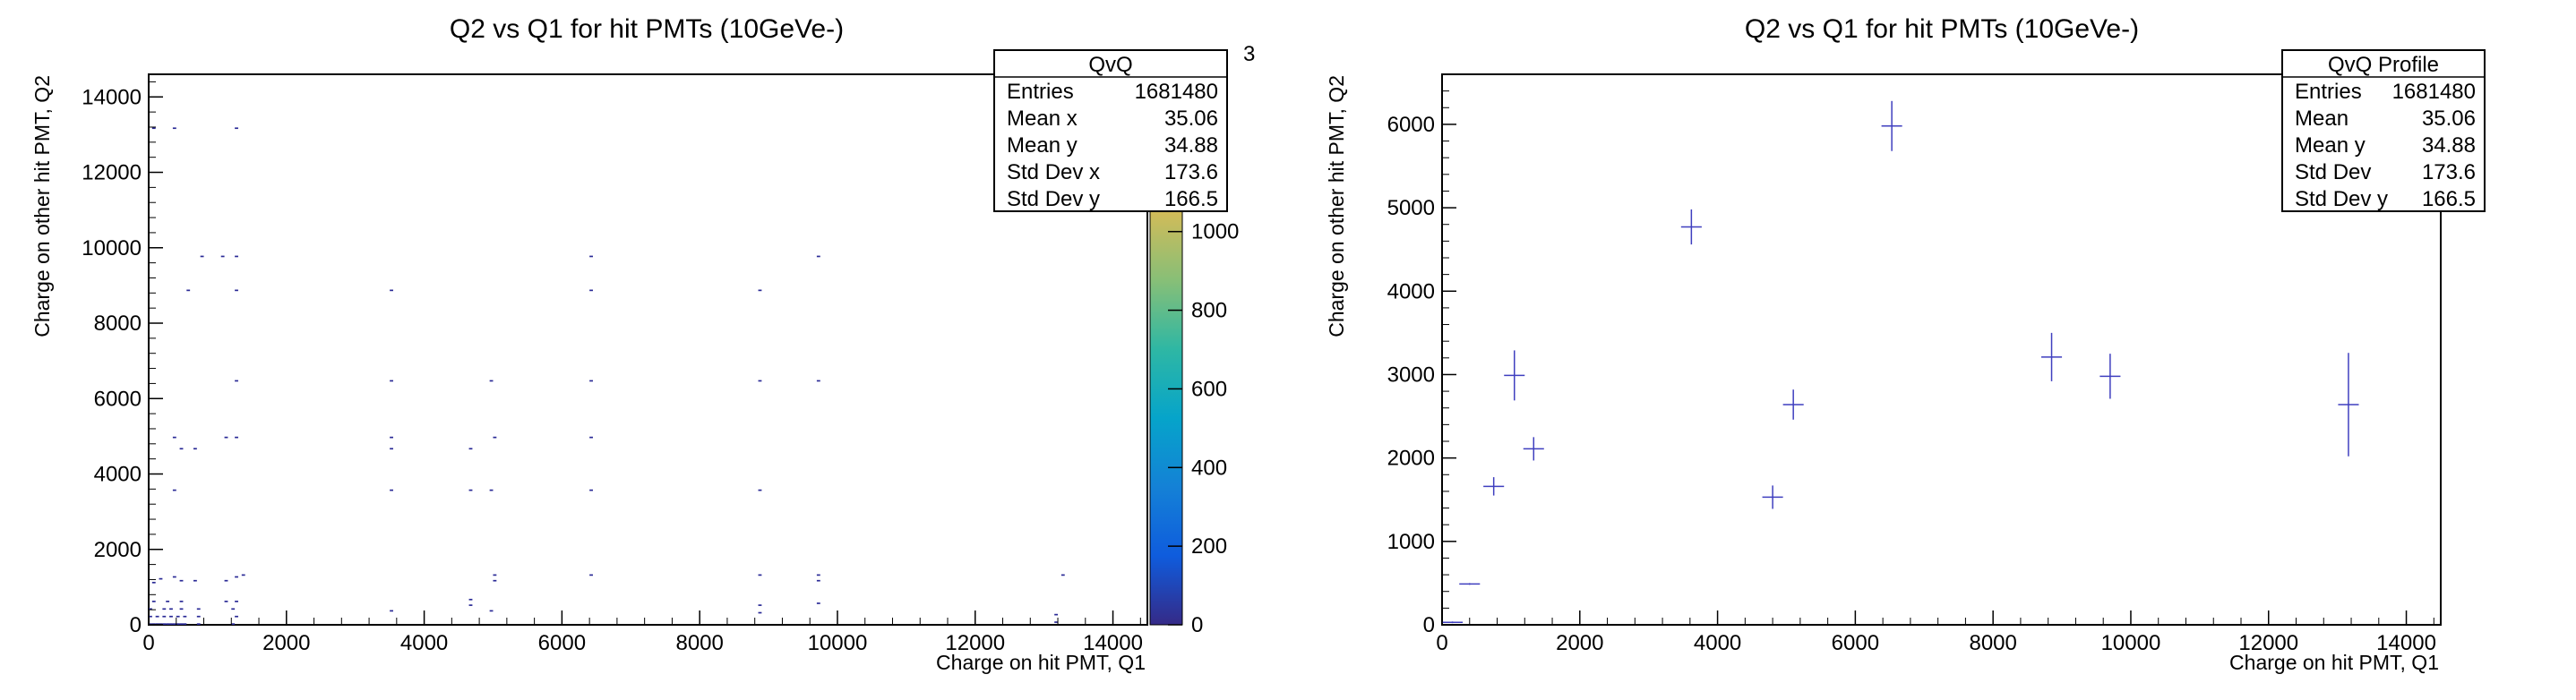 This screenshot has width=2576, height=700. Describe the element at coordinates (2406, 643) in the screenshot. I see `x-tick-label: 14000` at that location.